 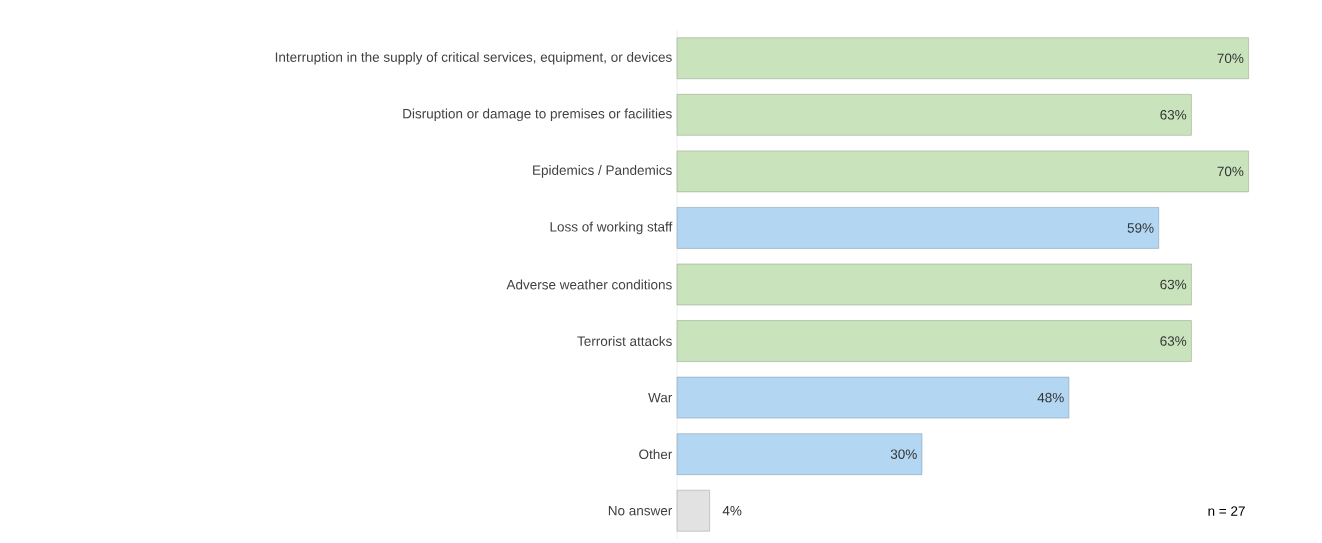 I want to click on y-tick-label: Terrorist attacks, so click(x=624, y=341).